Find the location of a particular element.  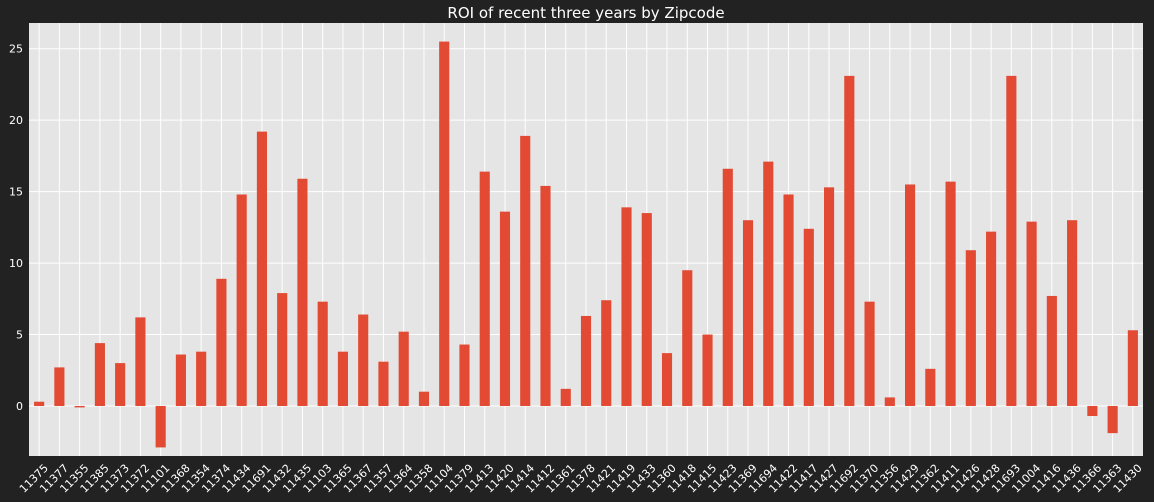

y-tick-label: 15 is located at coordinates (16, 192).